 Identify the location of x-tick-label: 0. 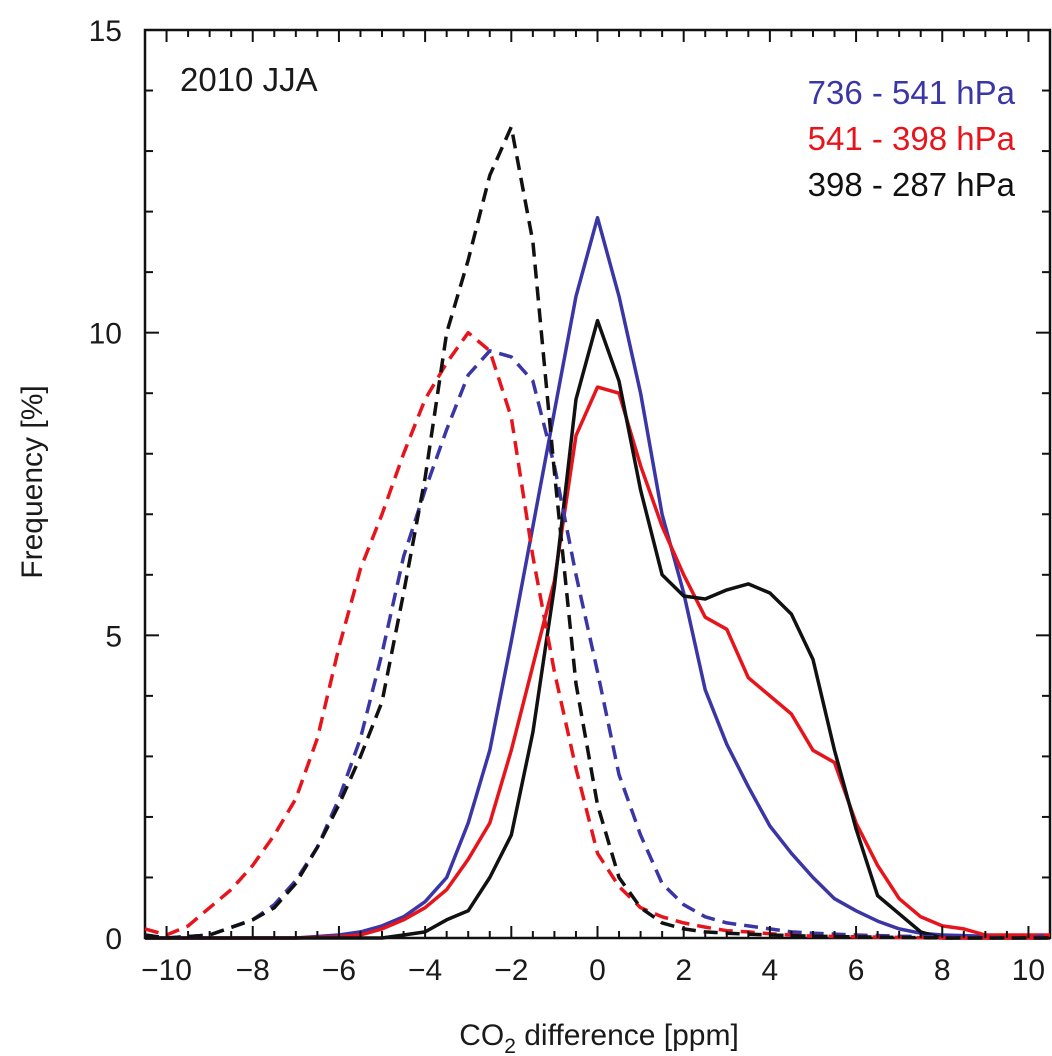
(597, 970).